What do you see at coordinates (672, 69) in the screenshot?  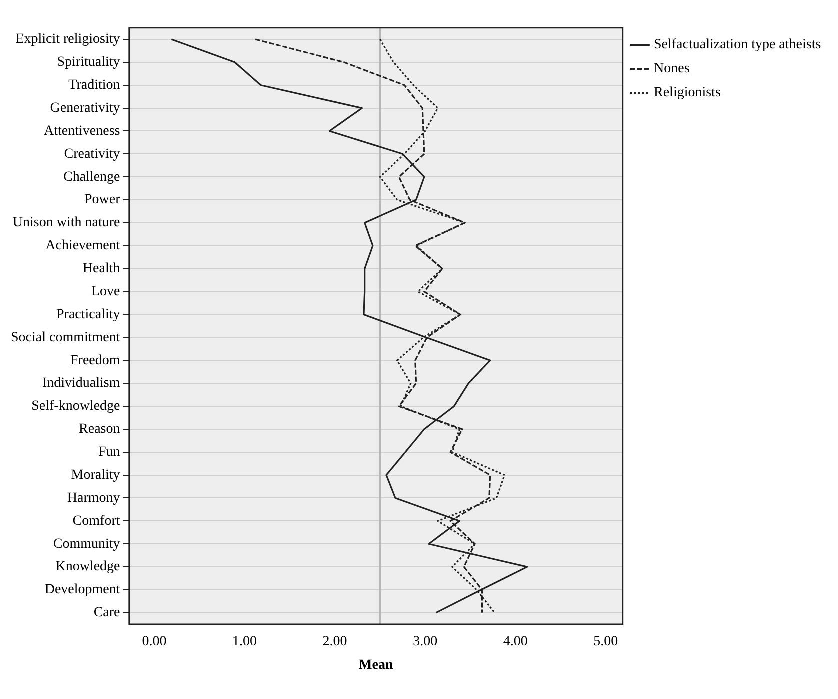 I see `legend-label: Nones` at bounding box center [672, 69].